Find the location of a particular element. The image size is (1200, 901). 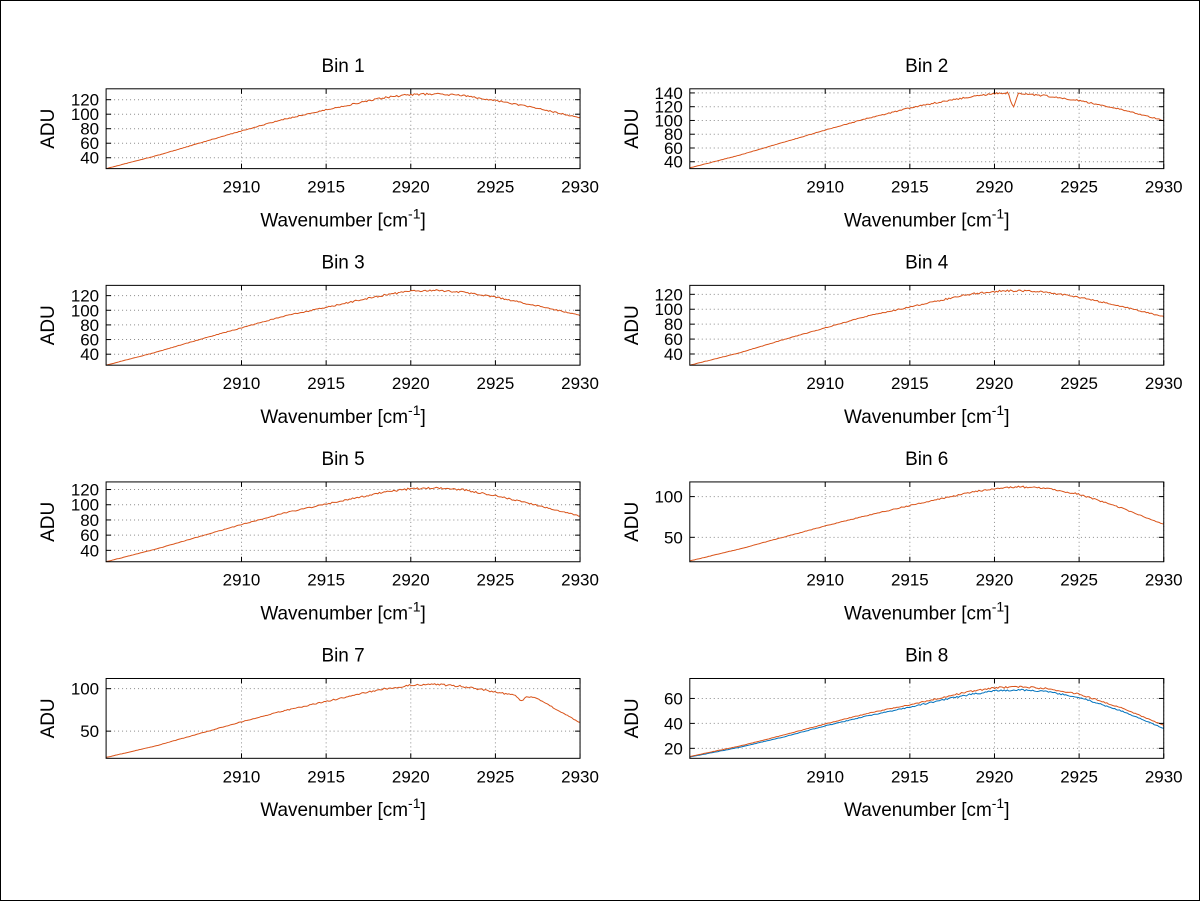

subplot-title: Bin 2 is located at coordinates (926, 66).